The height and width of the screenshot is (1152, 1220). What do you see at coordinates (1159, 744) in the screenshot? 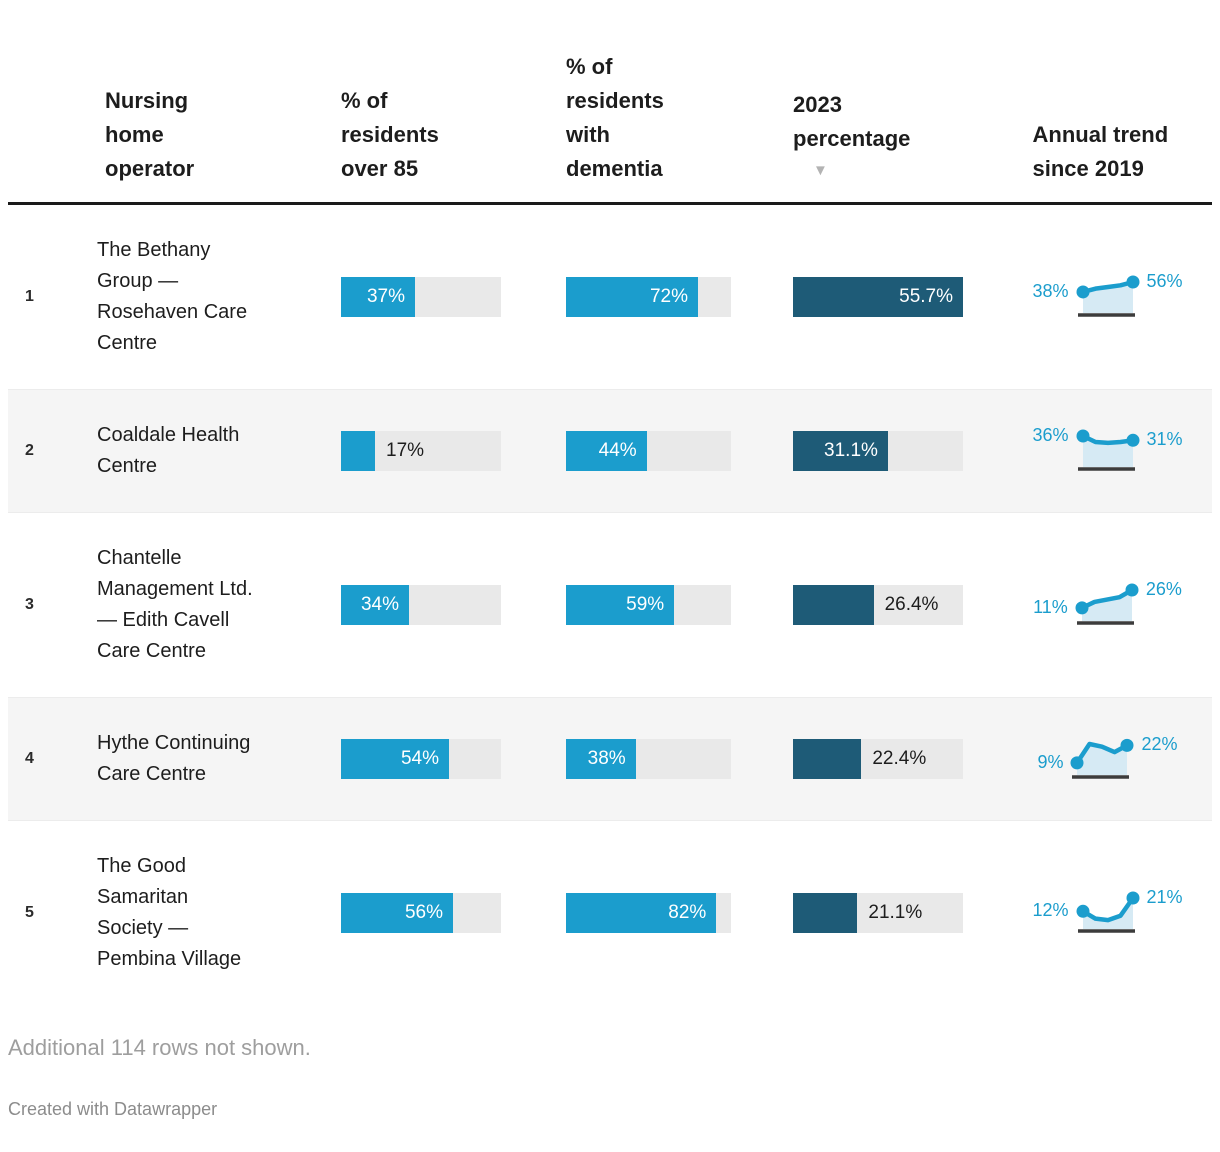
I see `trend-end-label: 22%` at bounding box center [1159, 744].